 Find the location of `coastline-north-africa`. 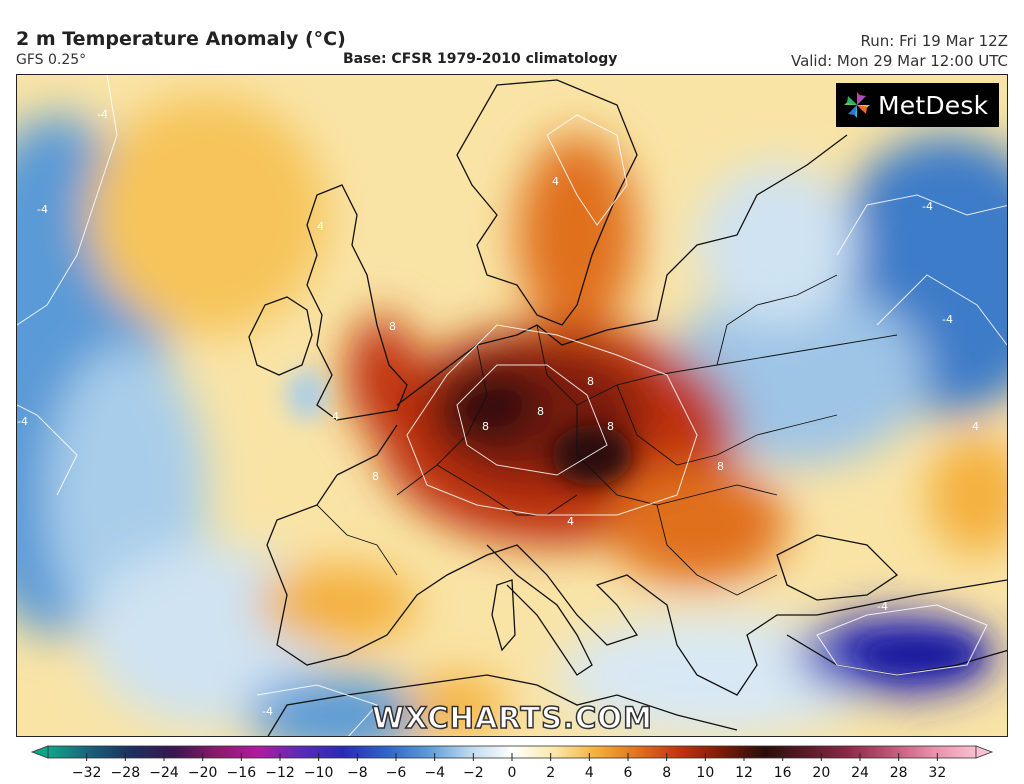

coastline-north-africa is located at coordinates (502, 705).